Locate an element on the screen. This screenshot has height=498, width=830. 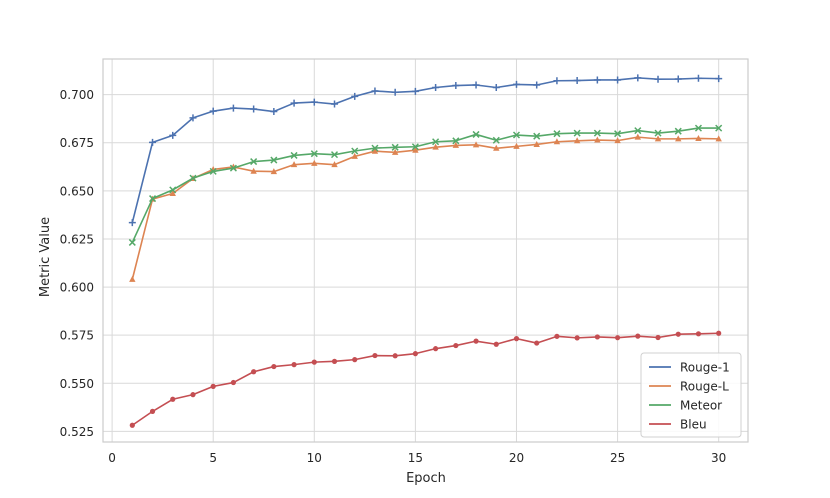
legend-label: Bleu is located at coordinates (693, 425).